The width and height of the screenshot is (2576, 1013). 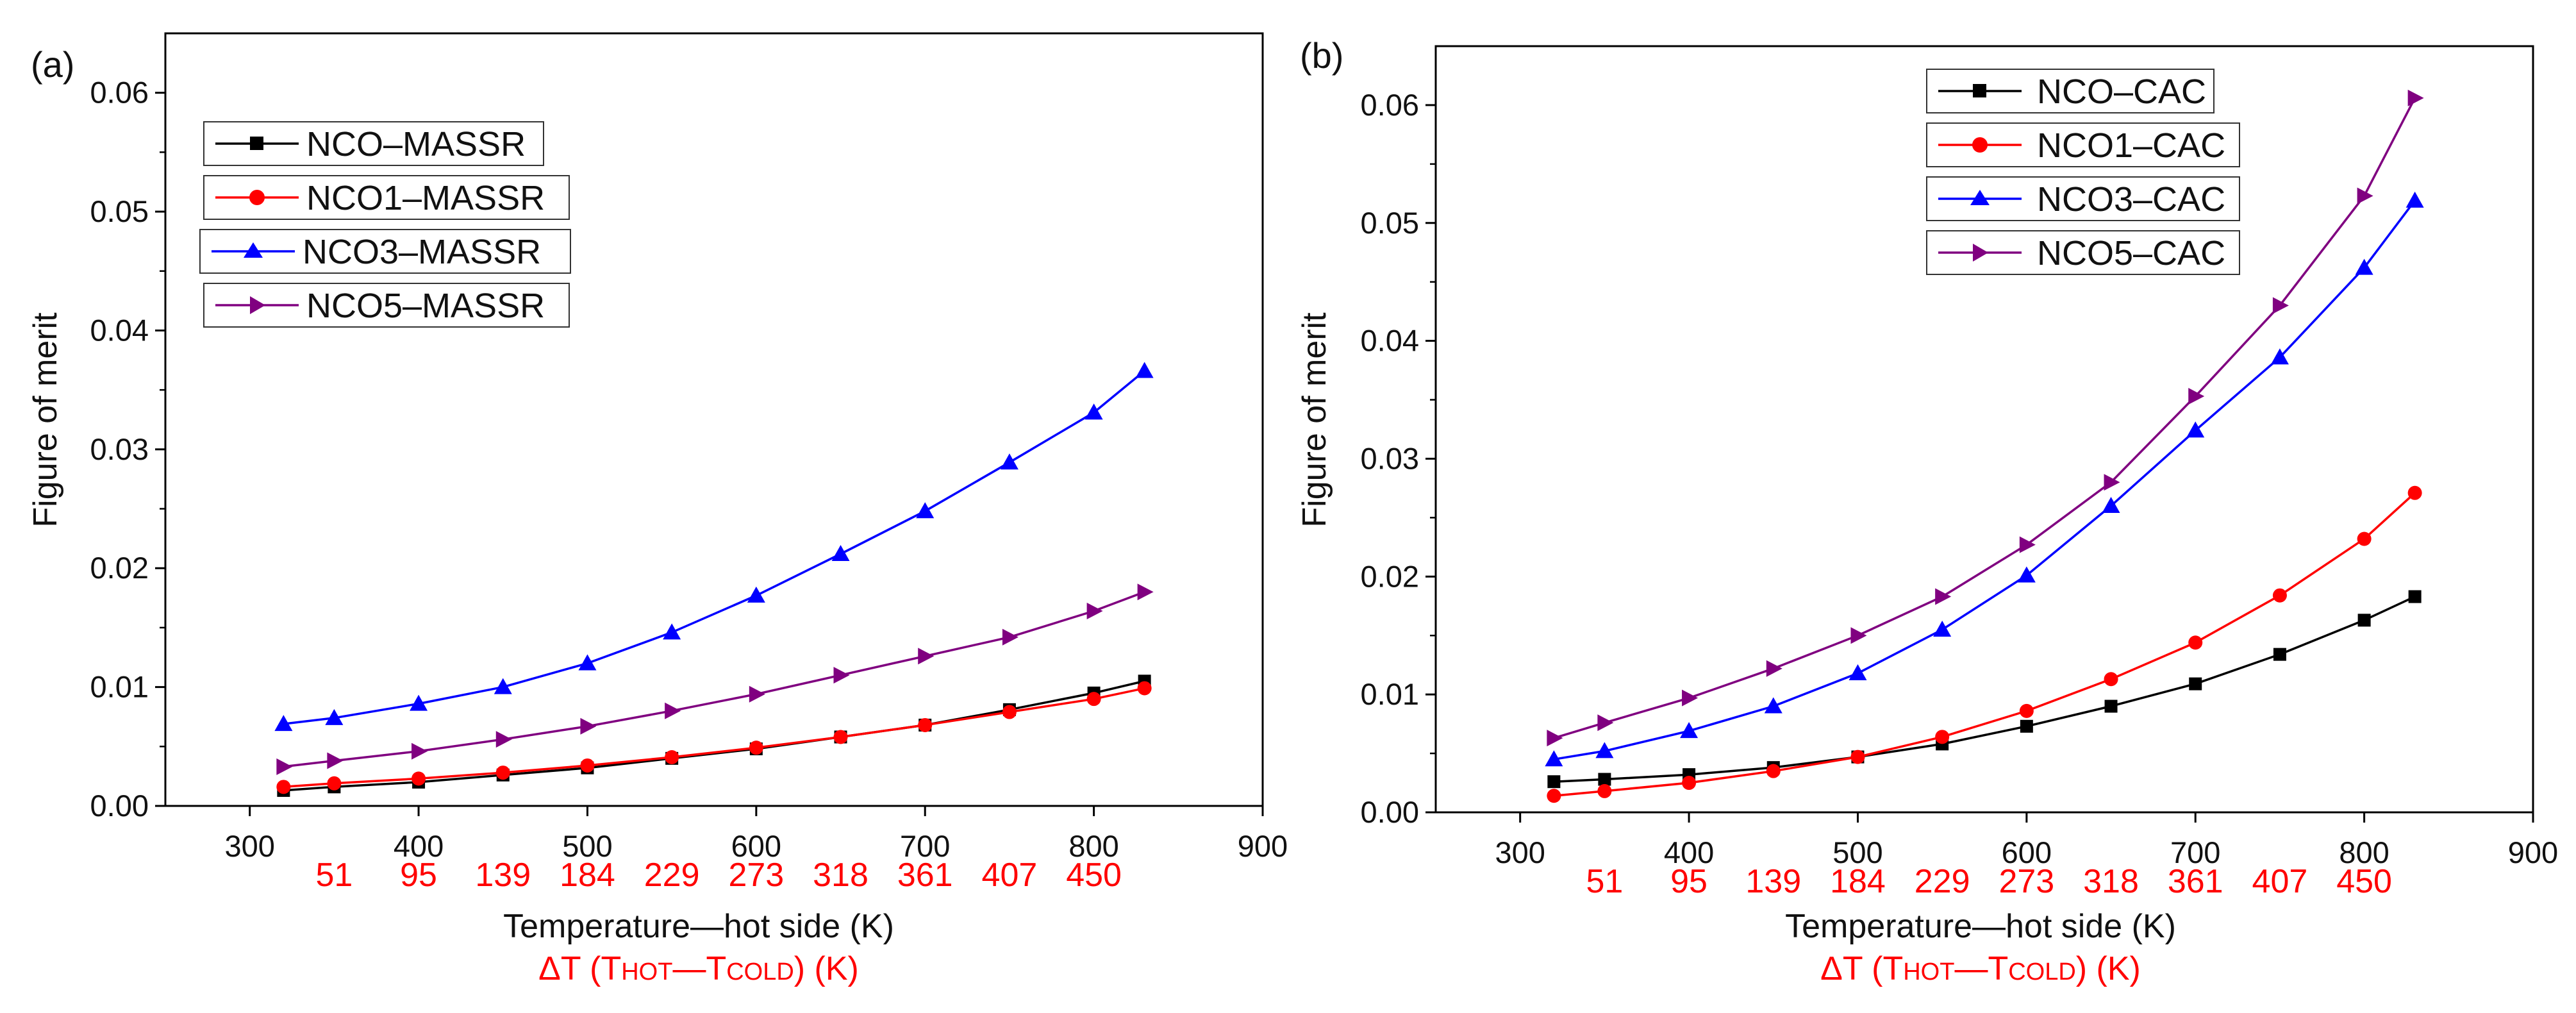 What do you see at coordinates (416, 144) in the screenshot?
I see `legend-label: NCO–MASSR` at bounding box center [416, 144].